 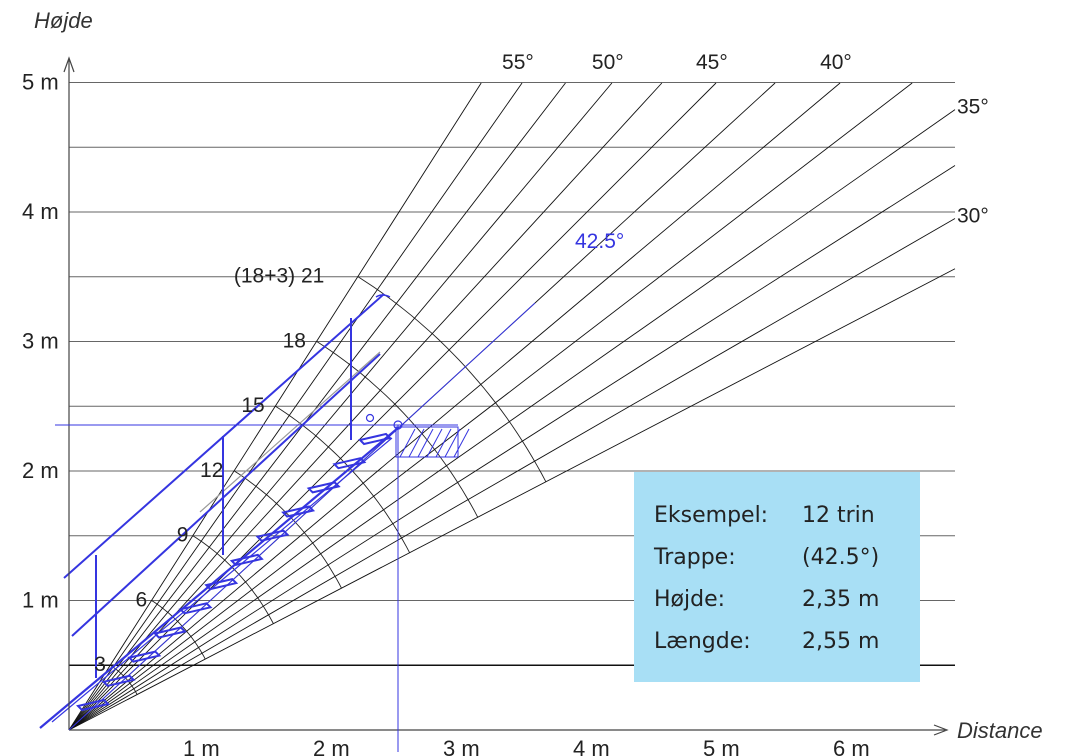 What do you see at coordinates (973, 107) in the screenshot?
I see `angle-label: 35°` at bounding box center [973, 107].